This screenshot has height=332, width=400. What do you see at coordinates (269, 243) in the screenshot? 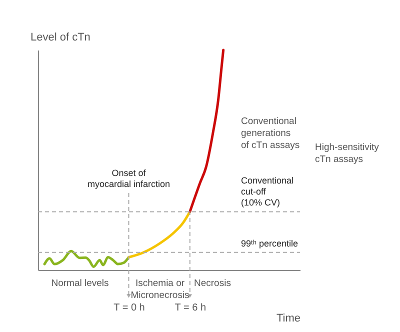
I see `ref-line-label: 99ᵗʰ percentile` at bounding box center [269, 243].